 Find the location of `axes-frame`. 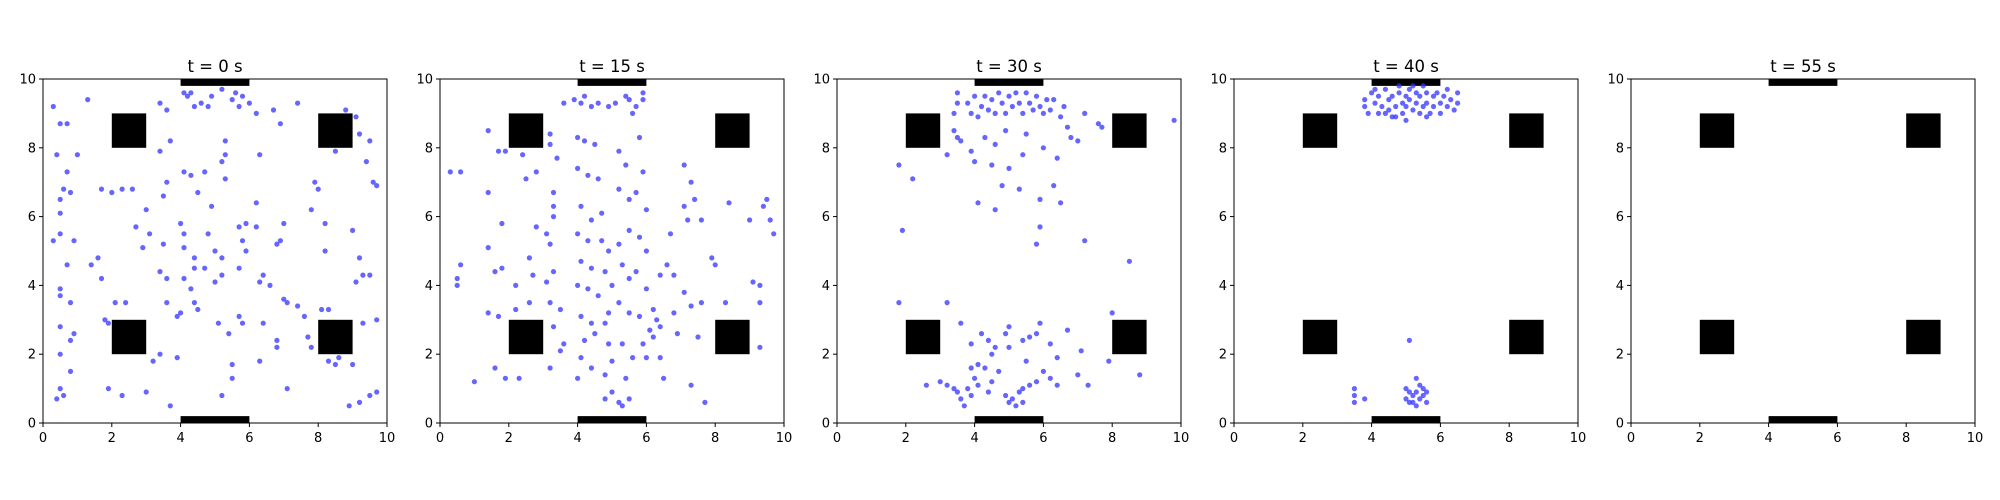

axes-frame is located at coordinates (1009, 251).